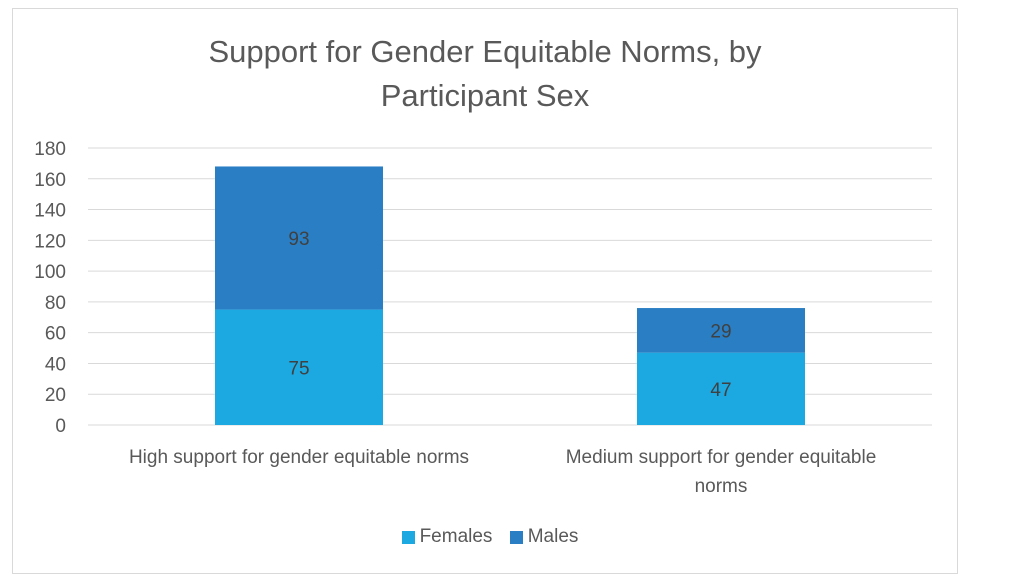 The image size is (1024, 576). I want to click on legend-item-males: Males, so click(544, 537).